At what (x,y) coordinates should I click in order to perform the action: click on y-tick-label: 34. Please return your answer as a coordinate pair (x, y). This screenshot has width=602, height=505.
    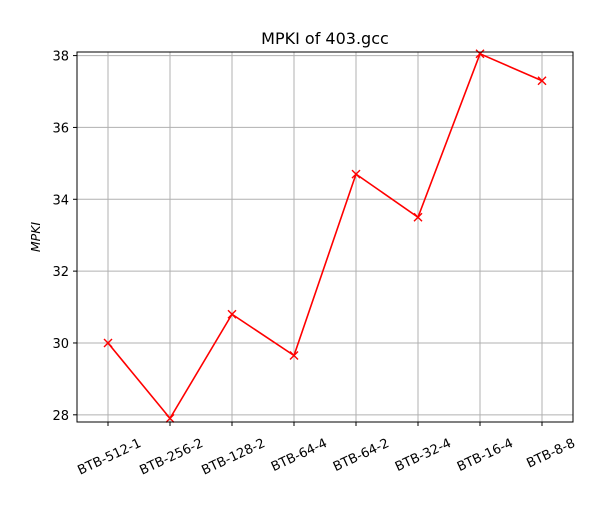
    Looking at the image, I should click on (60, 200).